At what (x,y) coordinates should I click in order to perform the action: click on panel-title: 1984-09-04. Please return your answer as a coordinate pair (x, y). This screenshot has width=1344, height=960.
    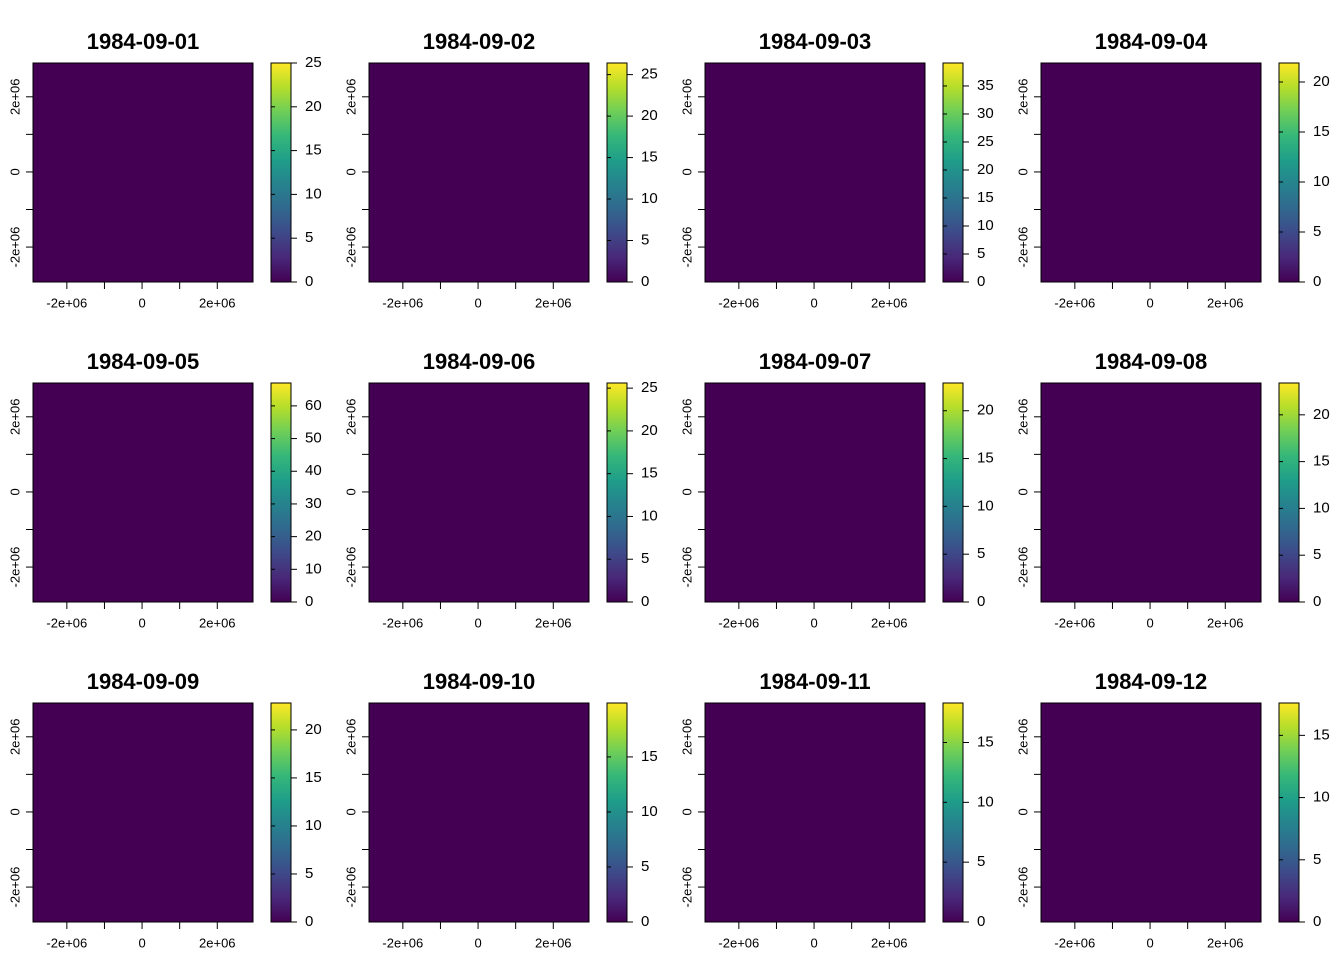
    Looking at the image, I should click on (1151, 41).